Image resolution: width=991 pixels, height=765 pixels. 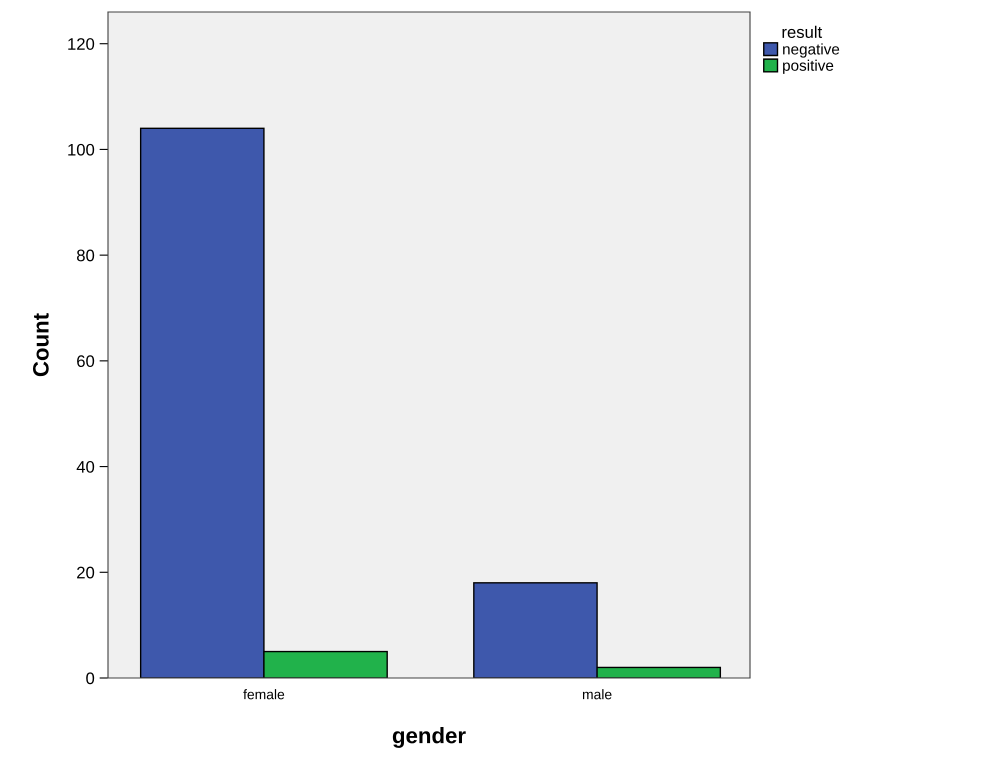 What do you see at coordinates (40, 344) in the screenshot?
I see `y-axis-title: Count` at bounding box center [40, 344].